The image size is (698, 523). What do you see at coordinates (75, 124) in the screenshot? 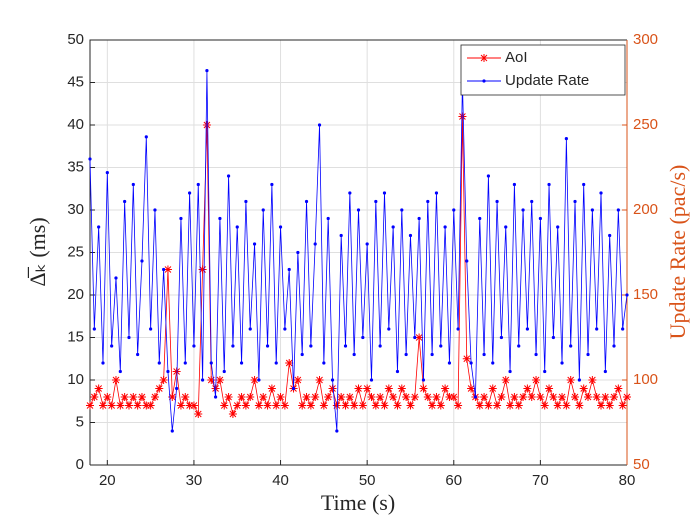
I see `y-tick-label: 40` at bounding box center [75, 124].